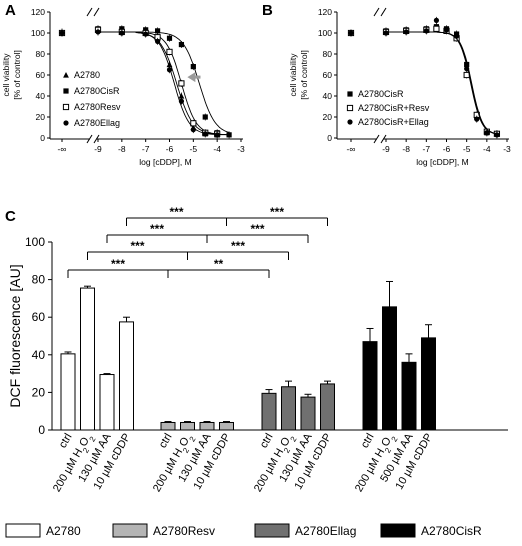 This screenshot has width=522, height=546. What do you see at coordinates (66, 75) in the screenshot?
I see `legend-marker-a2780` at bounding box center [66, 75].